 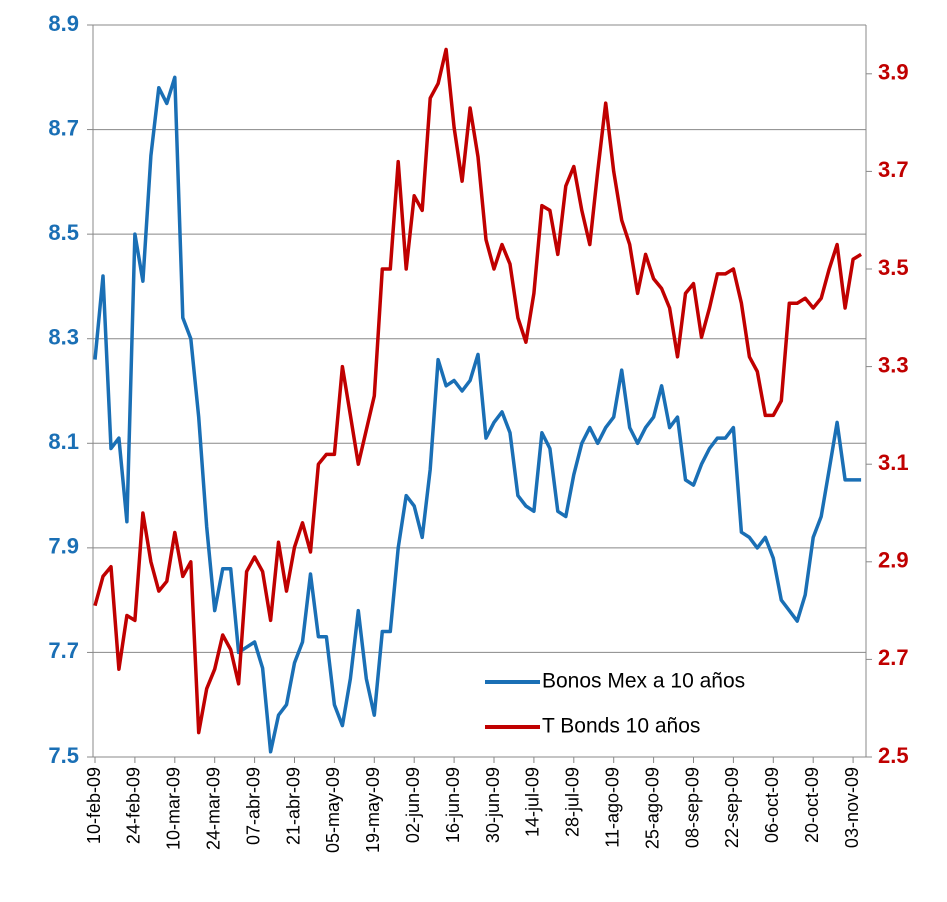 What do you see at coordinates (893, 560) in the screenshot?
I see `y2-tick-label: 2.9` at bounding box center [893, 560].